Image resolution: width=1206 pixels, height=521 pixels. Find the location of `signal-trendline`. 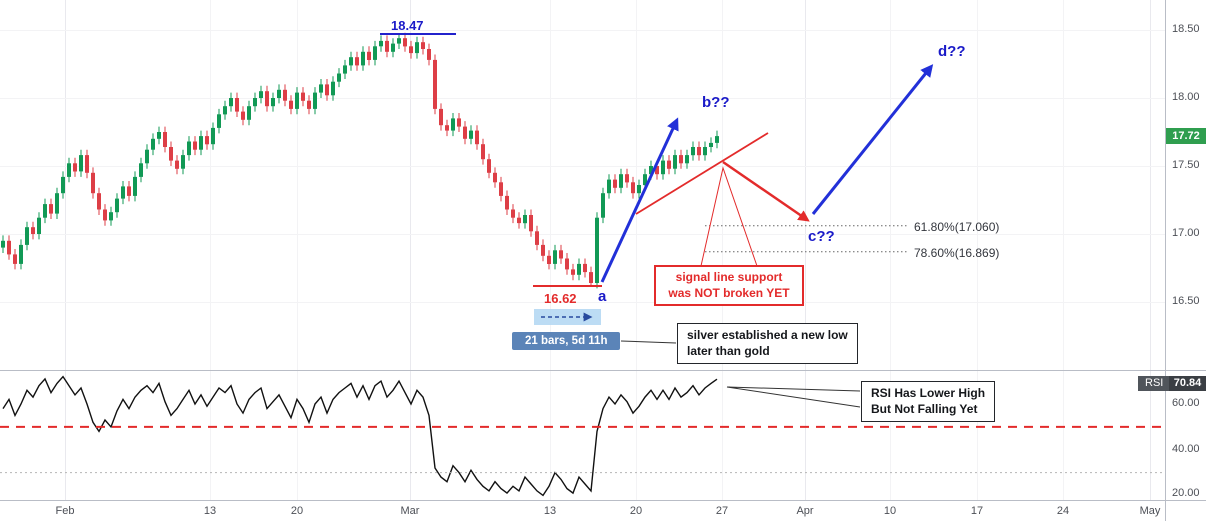

signal-trendline is located at coordinates (702, 173).